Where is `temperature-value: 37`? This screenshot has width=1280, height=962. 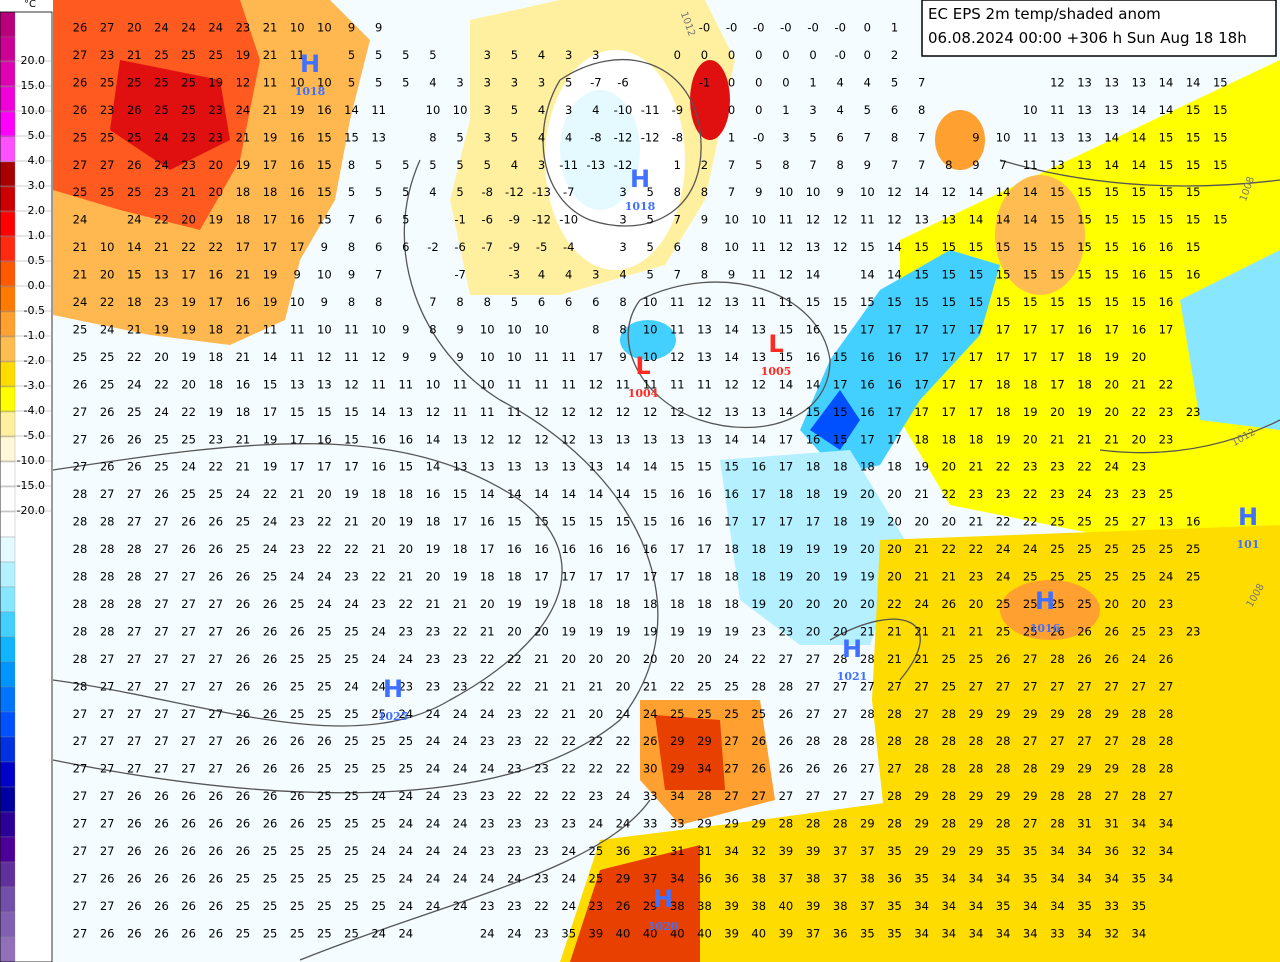 temperature-value: 37 is located at coordinates (813, 933).